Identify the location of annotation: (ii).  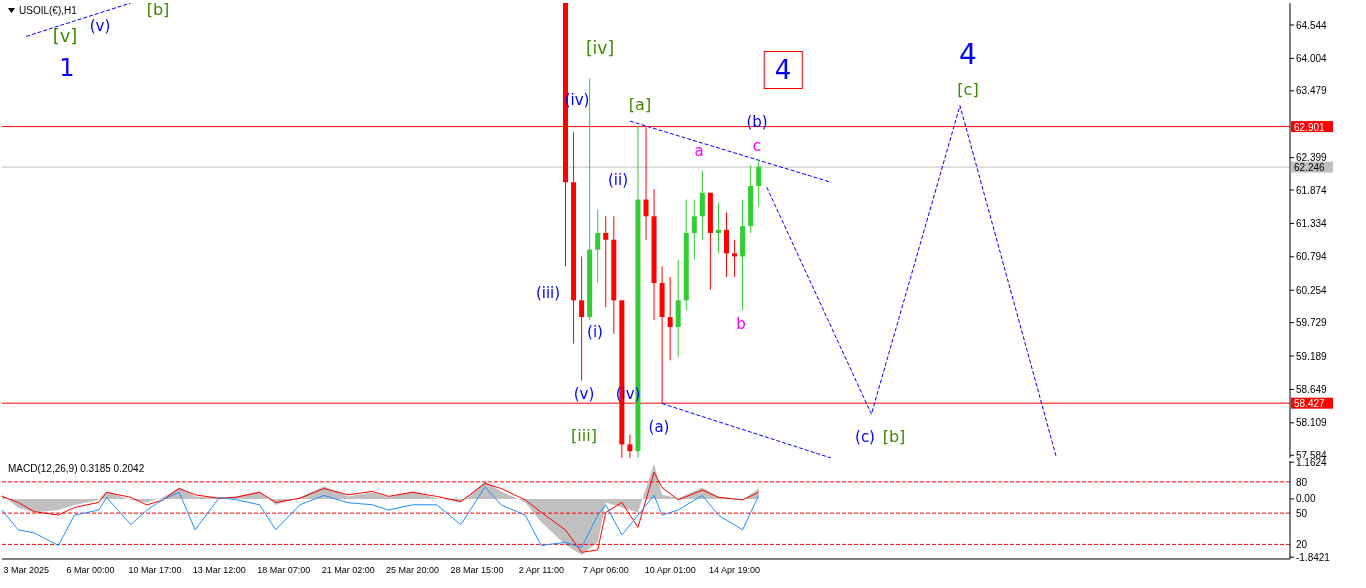
(618, 179).